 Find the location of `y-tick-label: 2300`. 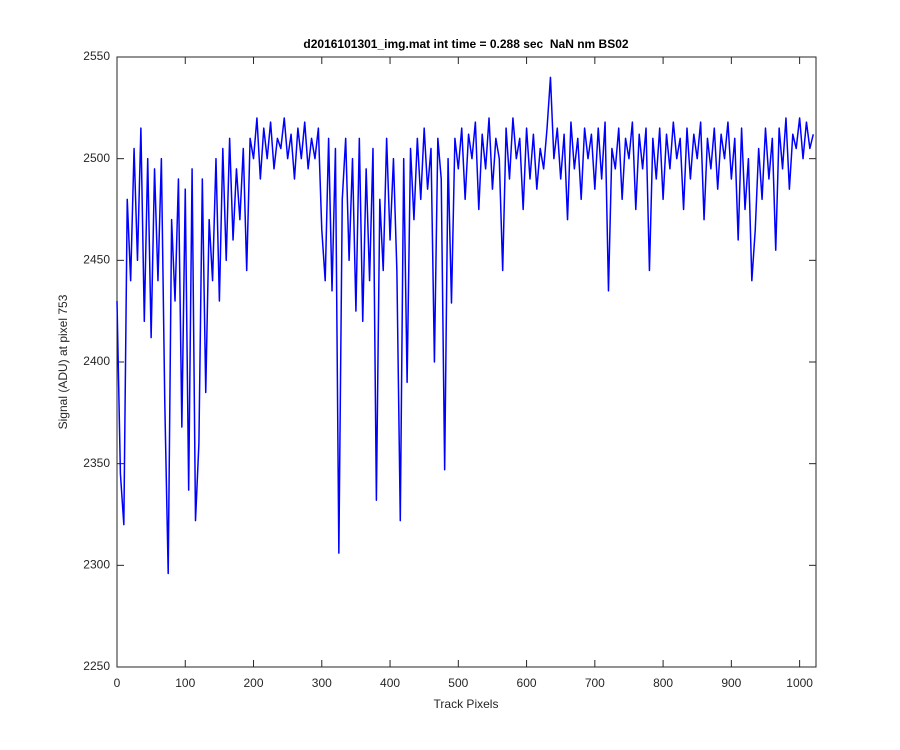

y-tick-label: 2300 is located at coordinates (96, 565).